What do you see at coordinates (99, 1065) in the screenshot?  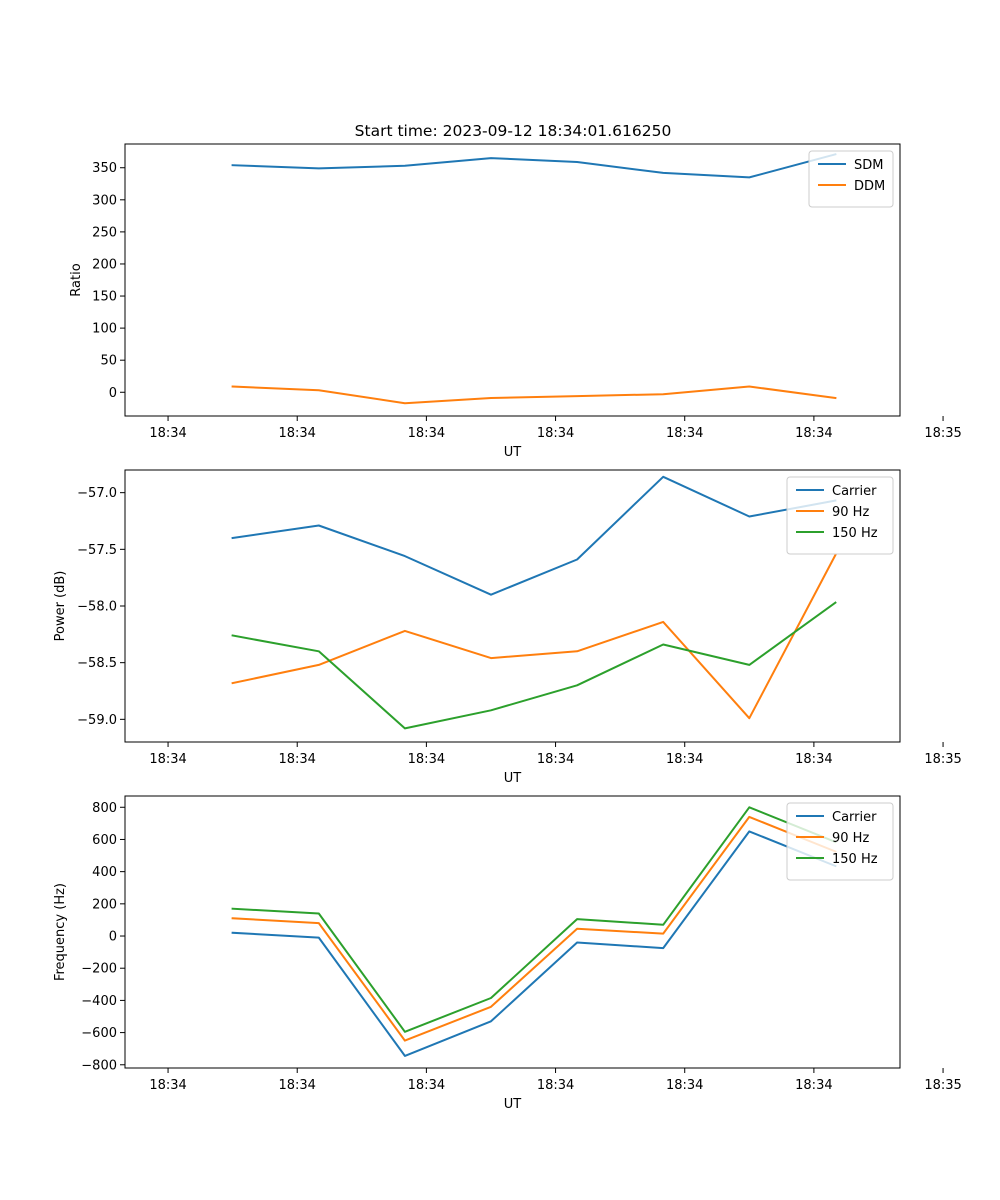 I see `y-tick-label: −800` at bounding box center [99, 1065].